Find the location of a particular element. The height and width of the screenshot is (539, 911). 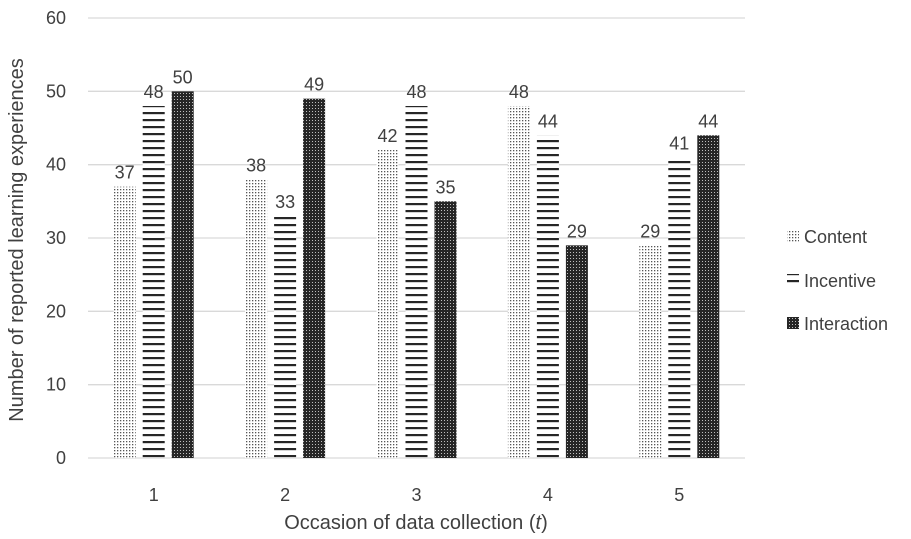

y-tick-label: 20 is located at coordinates (56, 311).